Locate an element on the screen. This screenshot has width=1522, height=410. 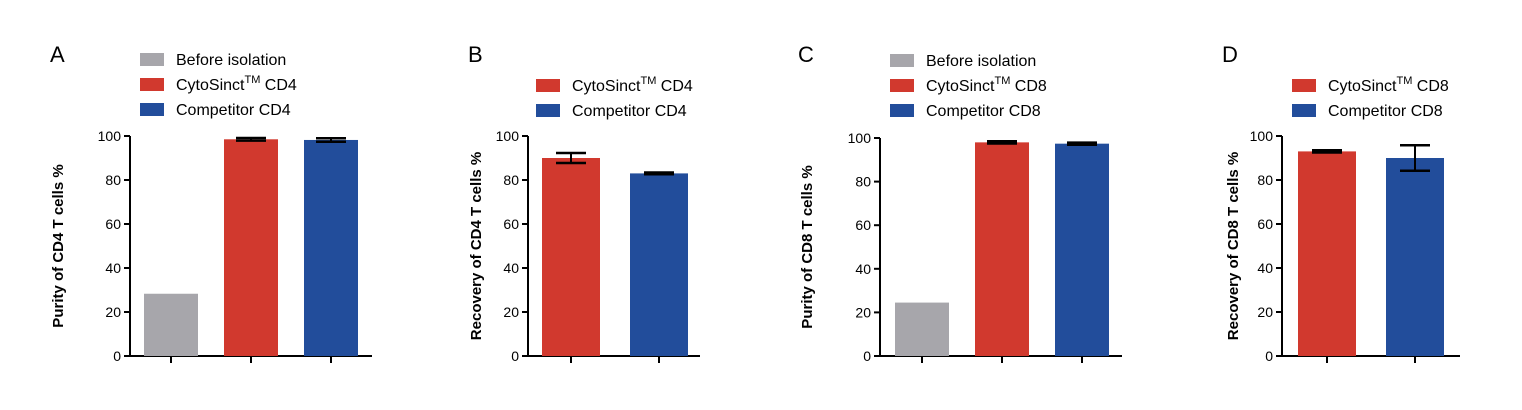
y-axis-label: Recovery of CD8 T cells % is located at coordinates (1233, 246).